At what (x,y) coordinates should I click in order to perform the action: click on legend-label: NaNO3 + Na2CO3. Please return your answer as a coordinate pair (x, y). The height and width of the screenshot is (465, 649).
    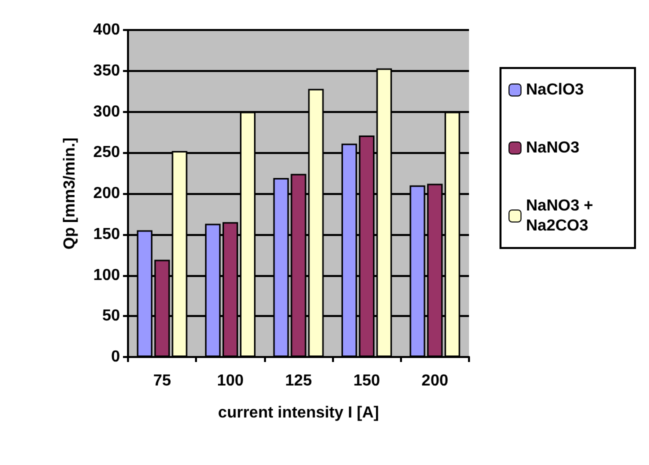
    Looking at the image, I should click on (562, 216).